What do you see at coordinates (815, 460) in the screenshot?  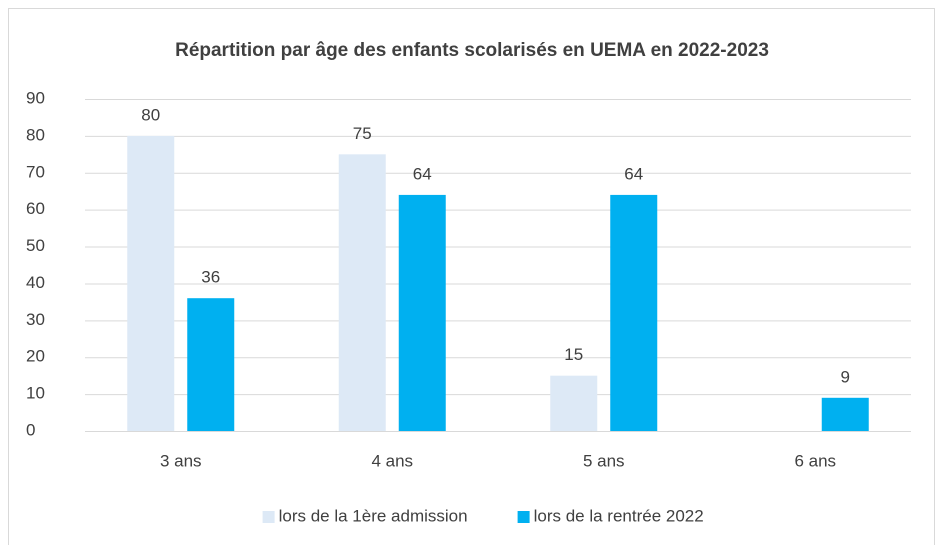 I see `x-tick-label: 6 ans` at bounding box center [815, 460].